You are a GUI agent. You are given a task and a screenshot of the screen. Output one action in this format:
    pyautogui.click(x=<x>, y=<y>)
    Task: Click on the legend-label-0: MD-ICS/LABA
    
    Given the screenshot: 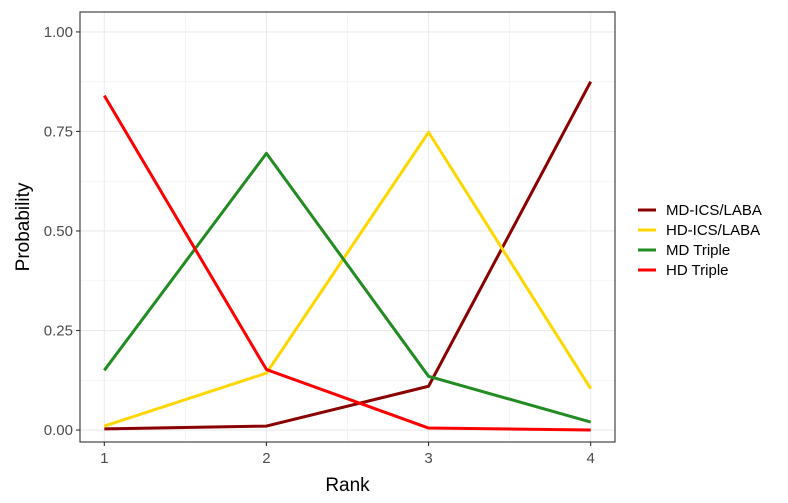 What is the action you would take?
    pyautogui.click(x=714, y=210)
    